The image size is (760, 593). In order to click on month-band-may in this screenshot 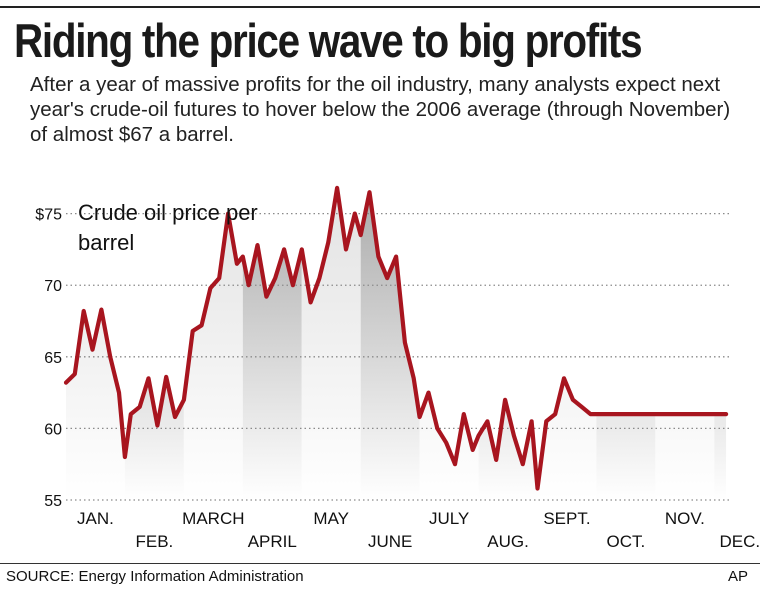, I will do `click(331, 343)`.